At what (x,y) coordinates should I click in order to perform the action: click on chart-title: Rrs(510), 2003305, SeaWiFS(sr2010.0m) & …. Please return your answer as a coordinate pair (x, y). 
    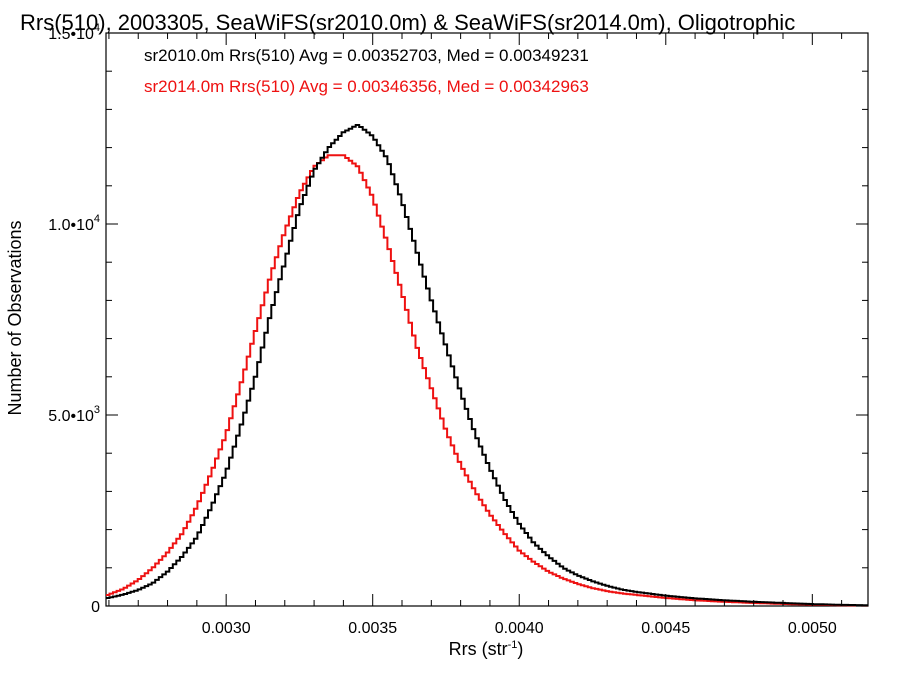
    Looking at the image, I should click on (407, 22).